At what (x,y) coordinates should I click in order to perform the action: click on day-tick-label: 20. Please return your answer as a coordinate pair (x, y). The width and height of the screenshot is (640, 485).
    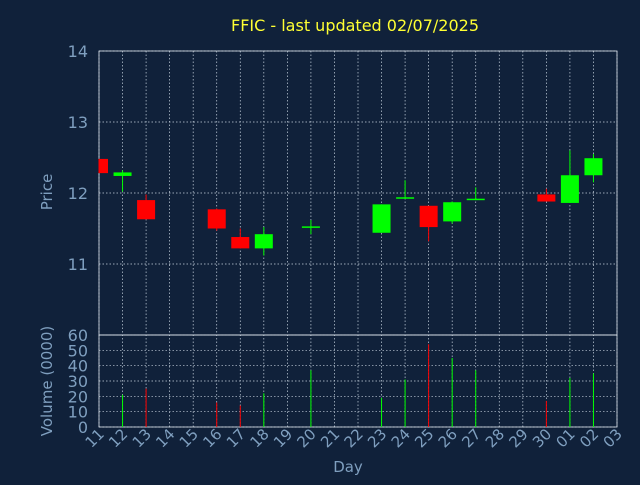
    Looking at the image, I should click on (307, 438).